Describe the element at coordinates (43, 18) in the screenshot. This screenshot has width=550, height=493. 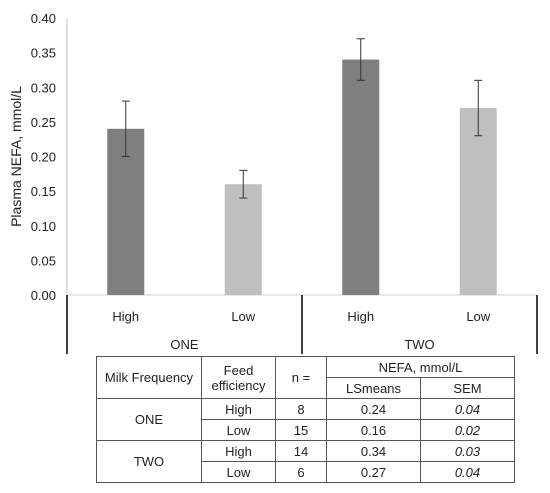
I see `y-tick-label: 0.40` at that location.